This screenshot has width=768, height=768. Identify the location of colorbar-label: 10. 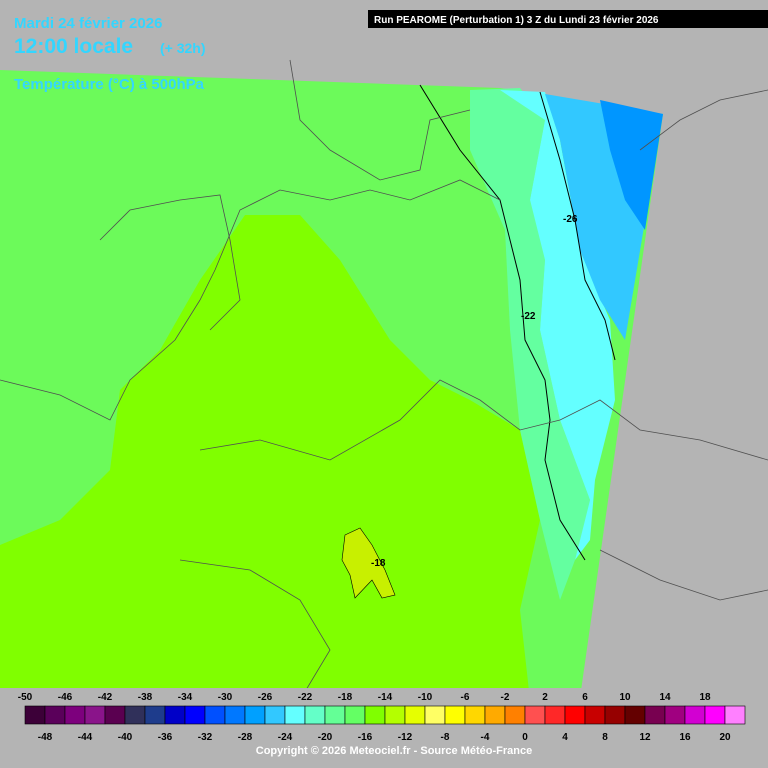
(625, 697).